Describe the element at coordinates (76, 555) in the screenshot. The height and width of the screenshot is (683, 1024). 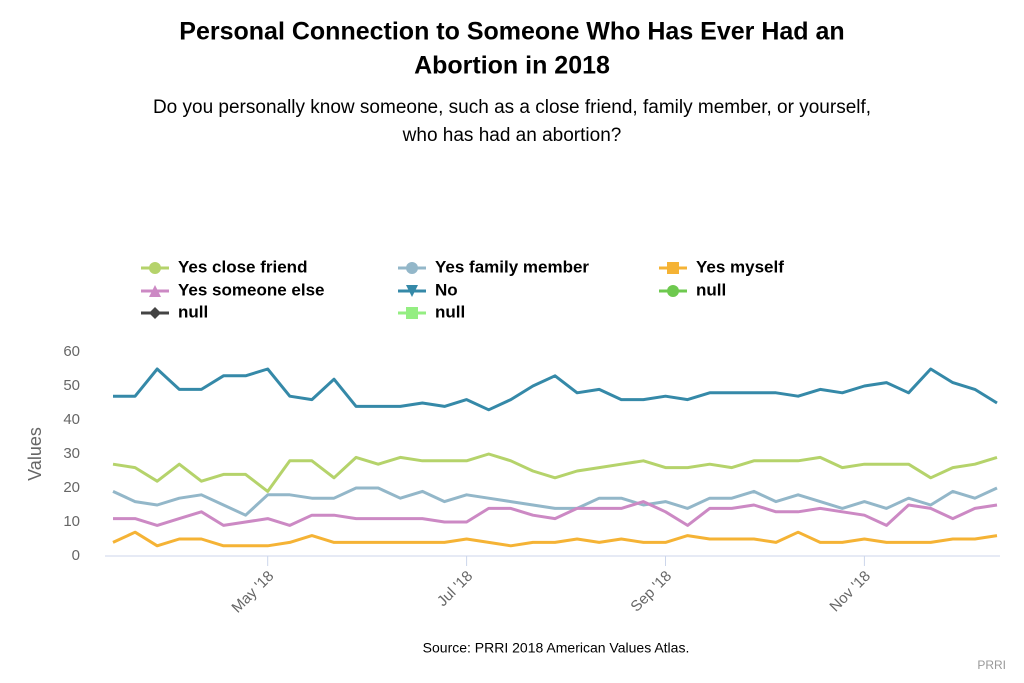
I see `y-tick-label: 0` at that location.